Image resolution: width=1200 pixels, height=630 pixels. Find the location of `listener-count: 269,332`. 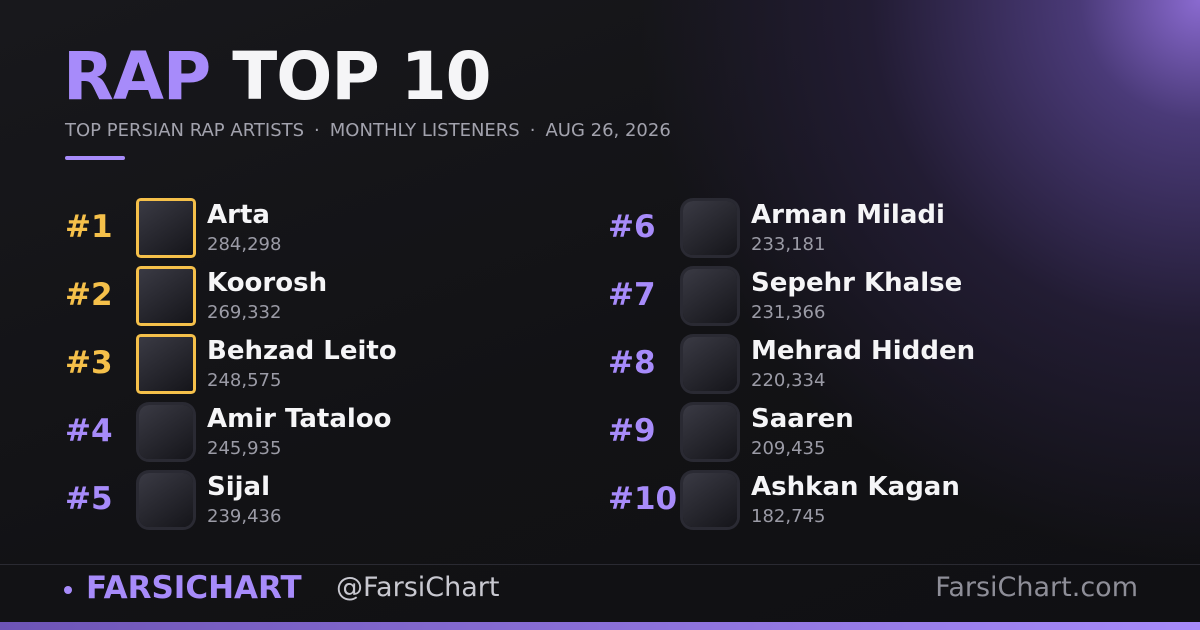

listener-count: 269,332 is located at coordinates (244, 312).